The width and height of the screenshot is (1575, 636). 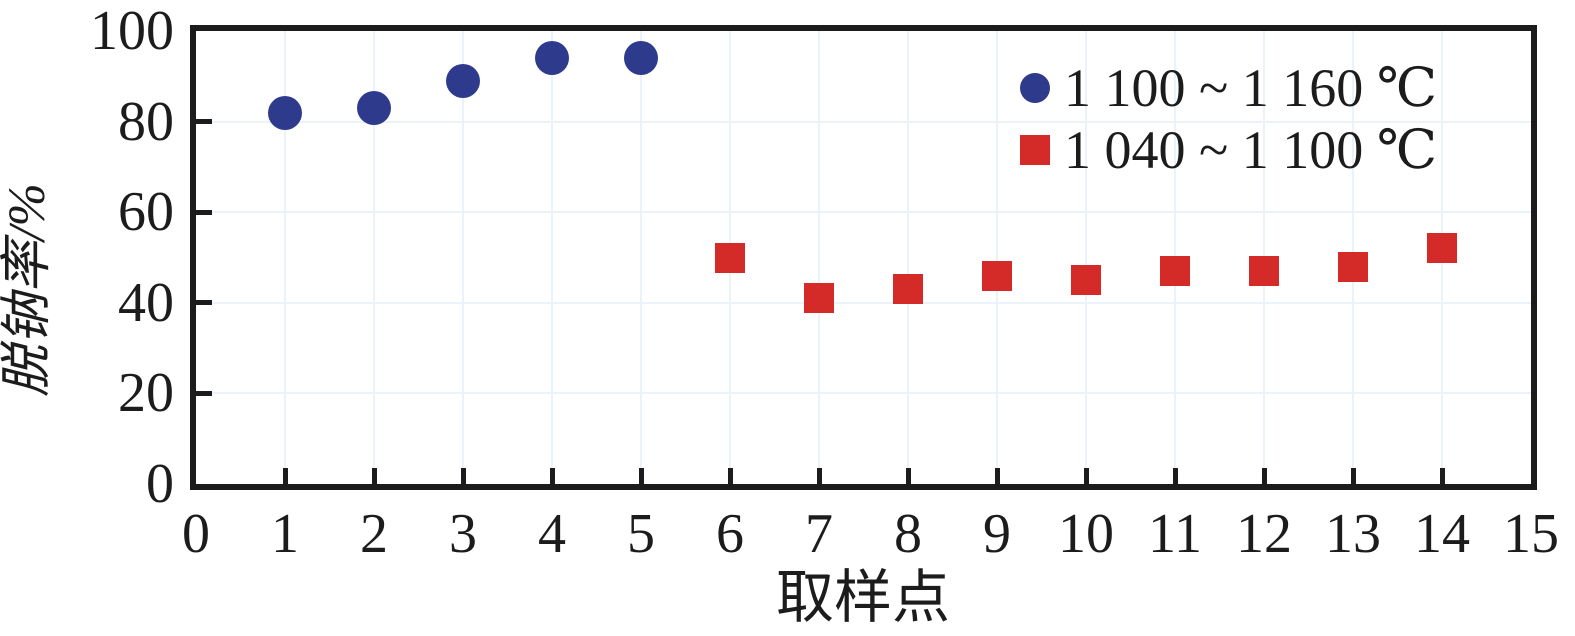 What do you see at coordinates (196, 534) in the screenshot?
I see `x-tick-label: 0` at bounding box center [196, 534].